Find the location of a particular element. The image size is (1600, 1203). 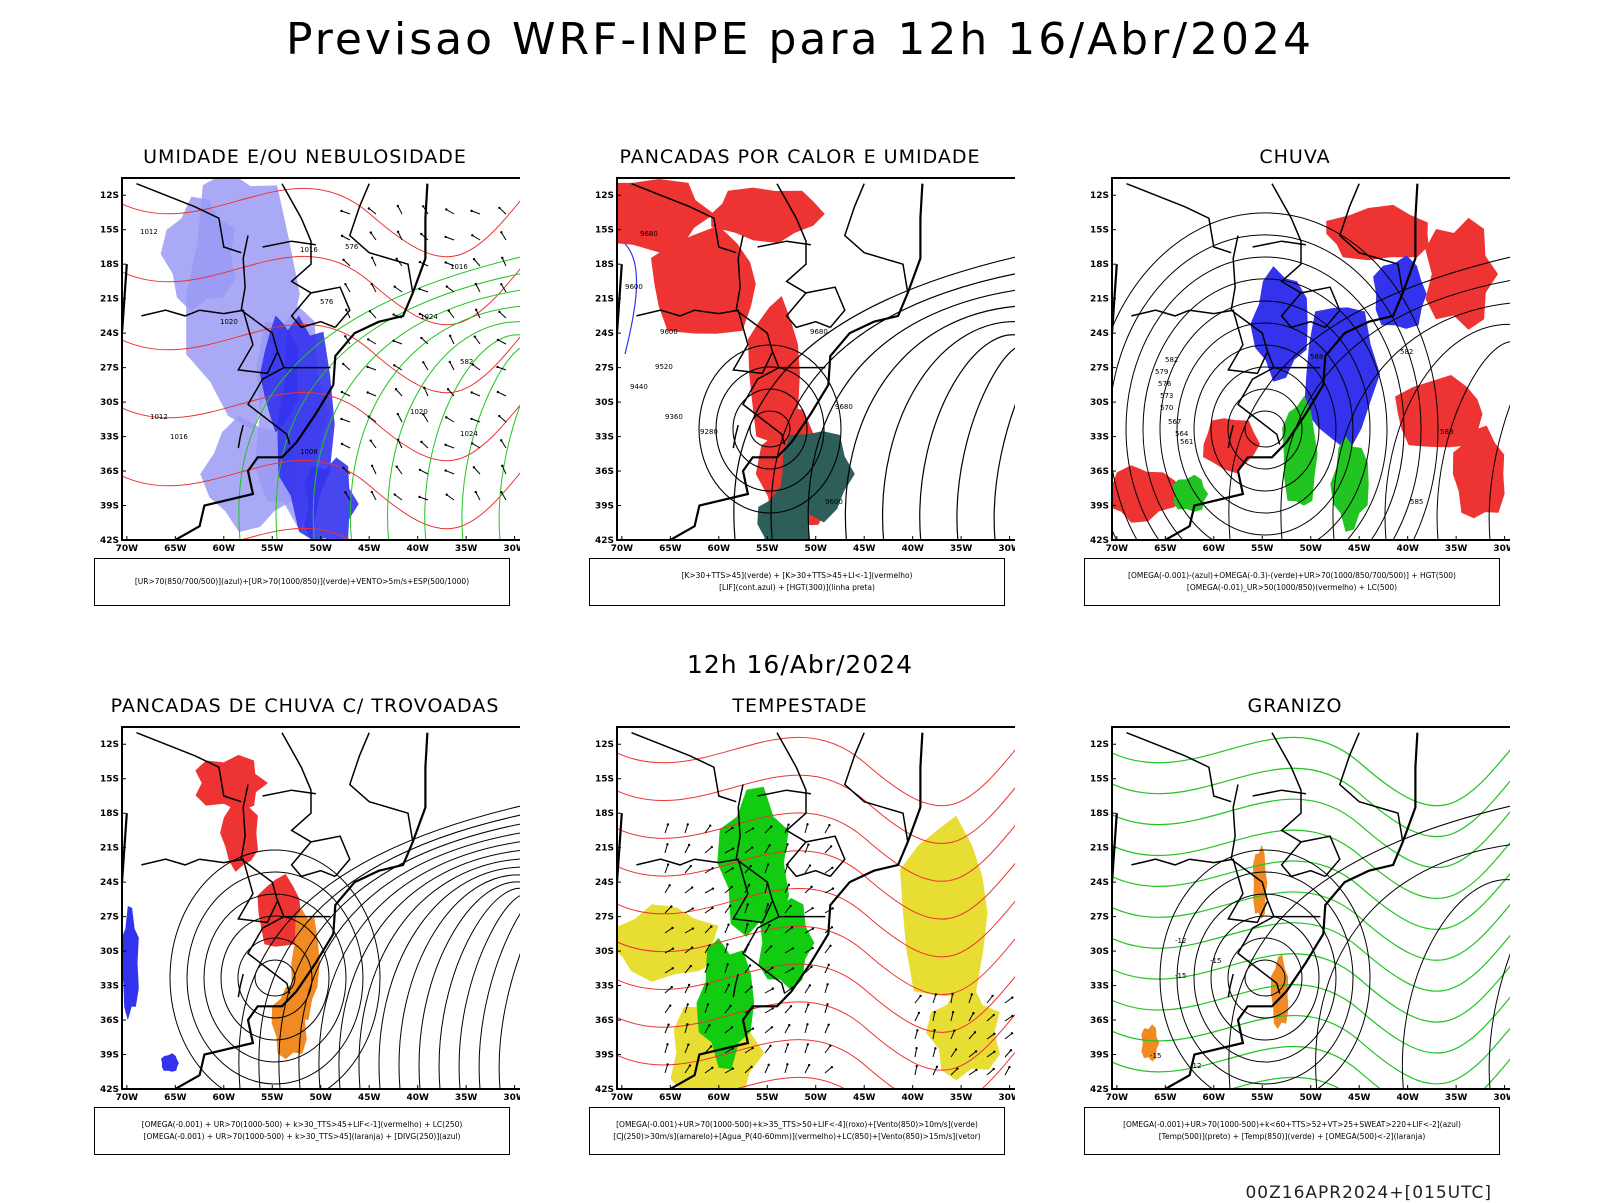

lat-tick-label: 36S is located at coordinates (604, 1021).